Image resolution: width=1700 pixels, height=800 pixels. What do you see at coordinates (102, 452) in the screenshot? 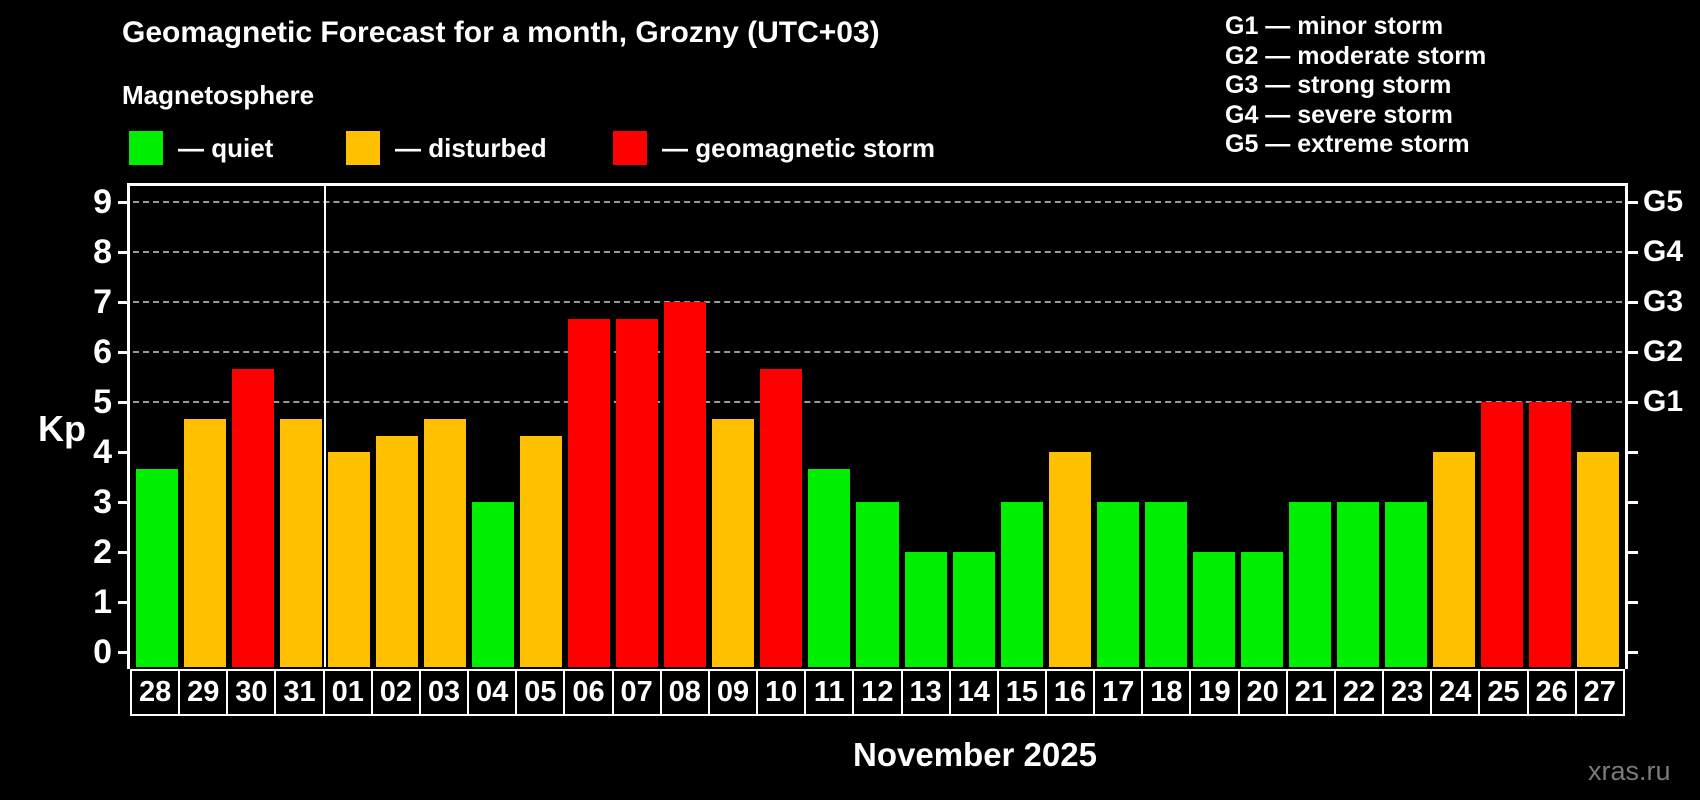
I see `y-tick-label: 4` at bounding box center [102, 452].